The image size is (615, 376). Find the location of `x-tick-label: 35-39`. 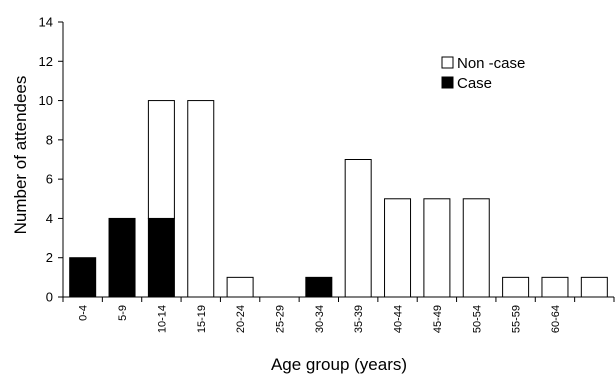

x-tick-label: 35-39 is located at coordinates (359, 319).